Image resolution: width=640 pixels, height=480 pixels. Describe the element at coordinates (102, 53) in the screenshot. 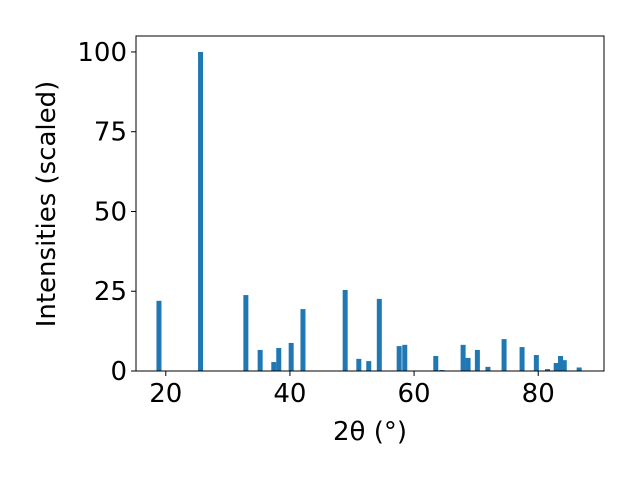

I see `y-tick-label: 100` at that location.